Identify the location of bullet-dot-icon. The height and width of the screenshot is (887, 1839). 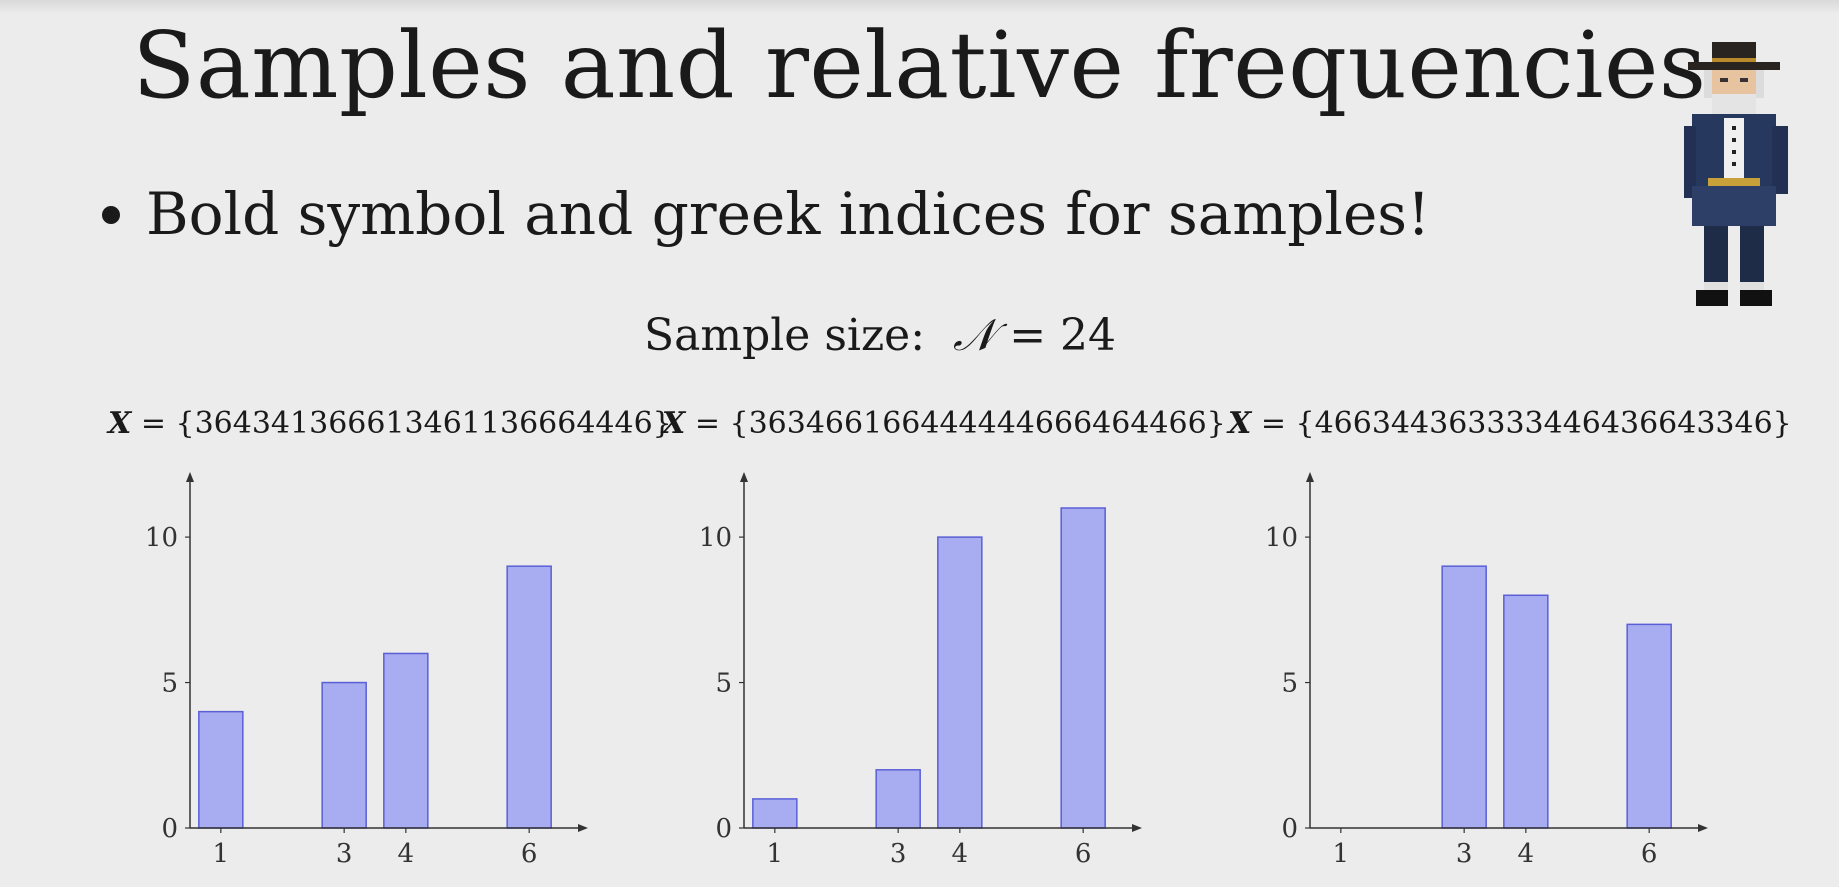
(111, 214).